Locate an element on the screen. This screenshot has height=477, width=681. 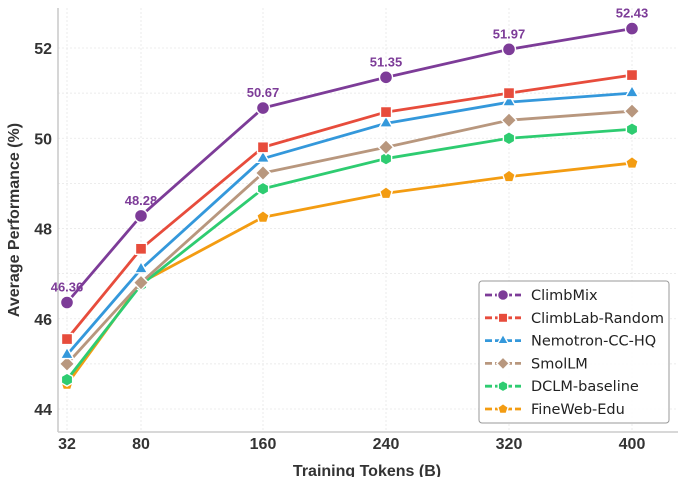
data-label: 51.35 is located at coordinates (386, 61).